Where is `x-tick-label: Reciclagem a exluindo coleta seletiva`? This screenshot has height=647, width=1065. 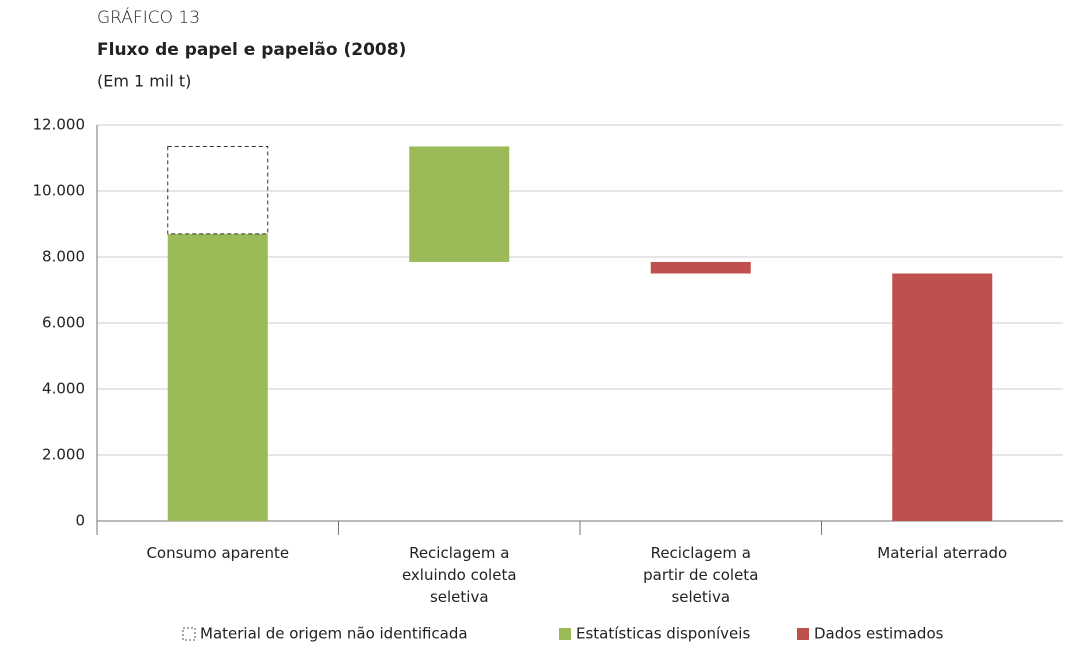
x-tick-label: Reciclagem a exluindo coleta seletiva is located at coordinates (459, 575).